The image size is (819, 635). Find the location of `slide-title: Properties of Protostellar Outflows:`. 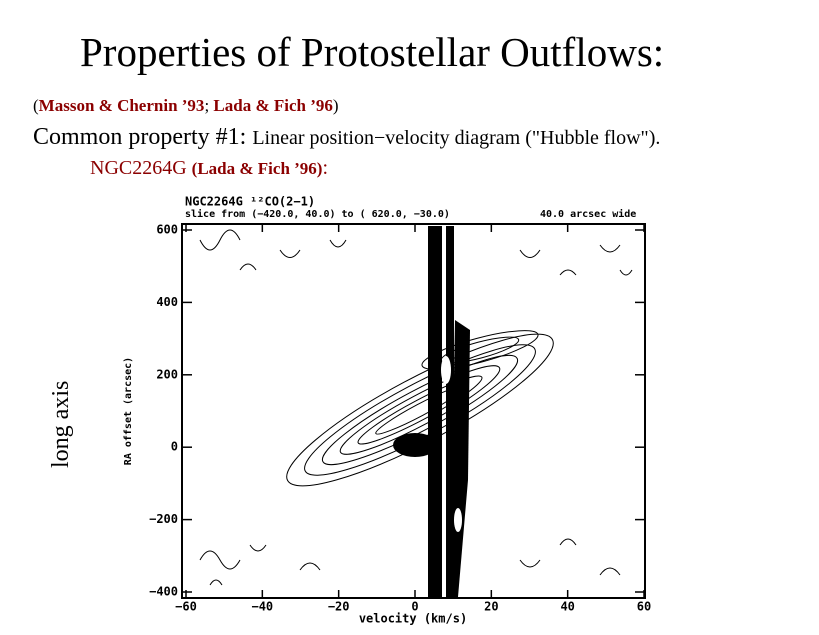

slide-title: Properties of Protostellar Outflows: is located at coordinates (372, 52).